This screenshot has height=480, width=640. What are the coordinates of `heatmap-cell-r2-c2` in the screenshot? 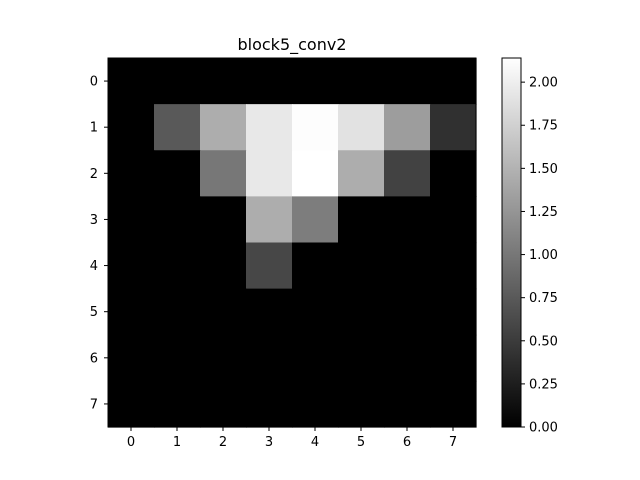 It's located at (223, 173).